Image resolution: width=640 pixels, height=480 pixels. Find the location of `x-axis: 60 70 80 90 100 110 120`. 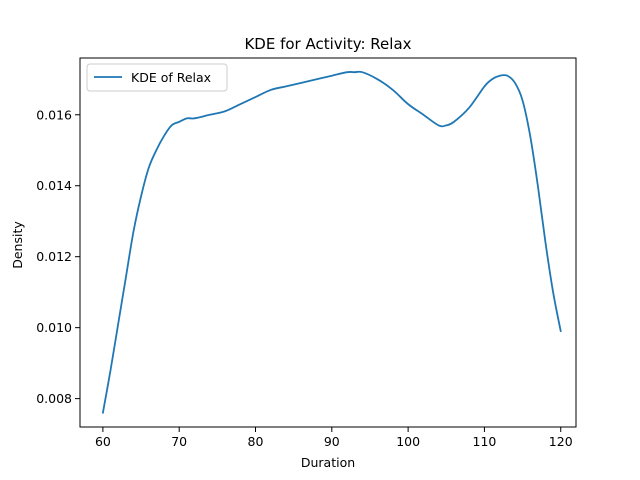

x-axis: 60 70 80 90 100 110 120 is located at coordinates (334, 438).